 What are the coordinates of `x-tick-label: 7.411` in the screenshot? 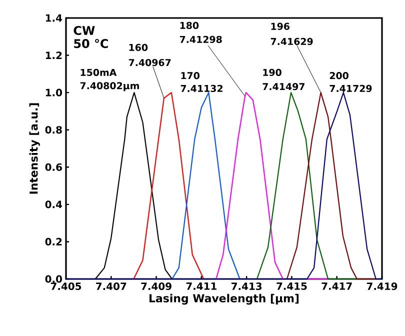 It's located at (201, 286).